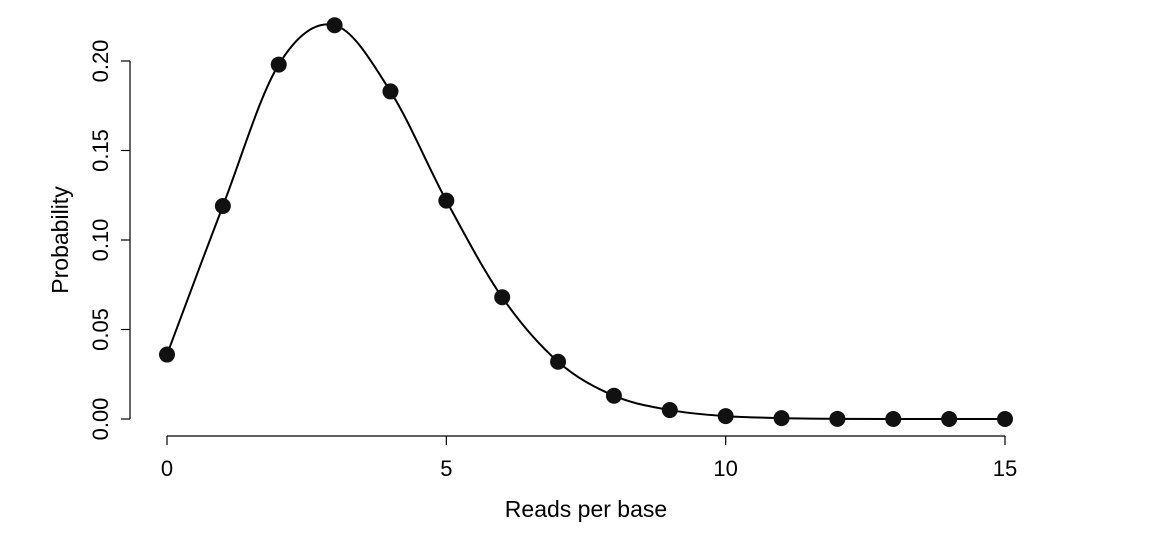 The image size is (1163, 536). I want to click on y-tick-label: 0.20, so click(100, 61).